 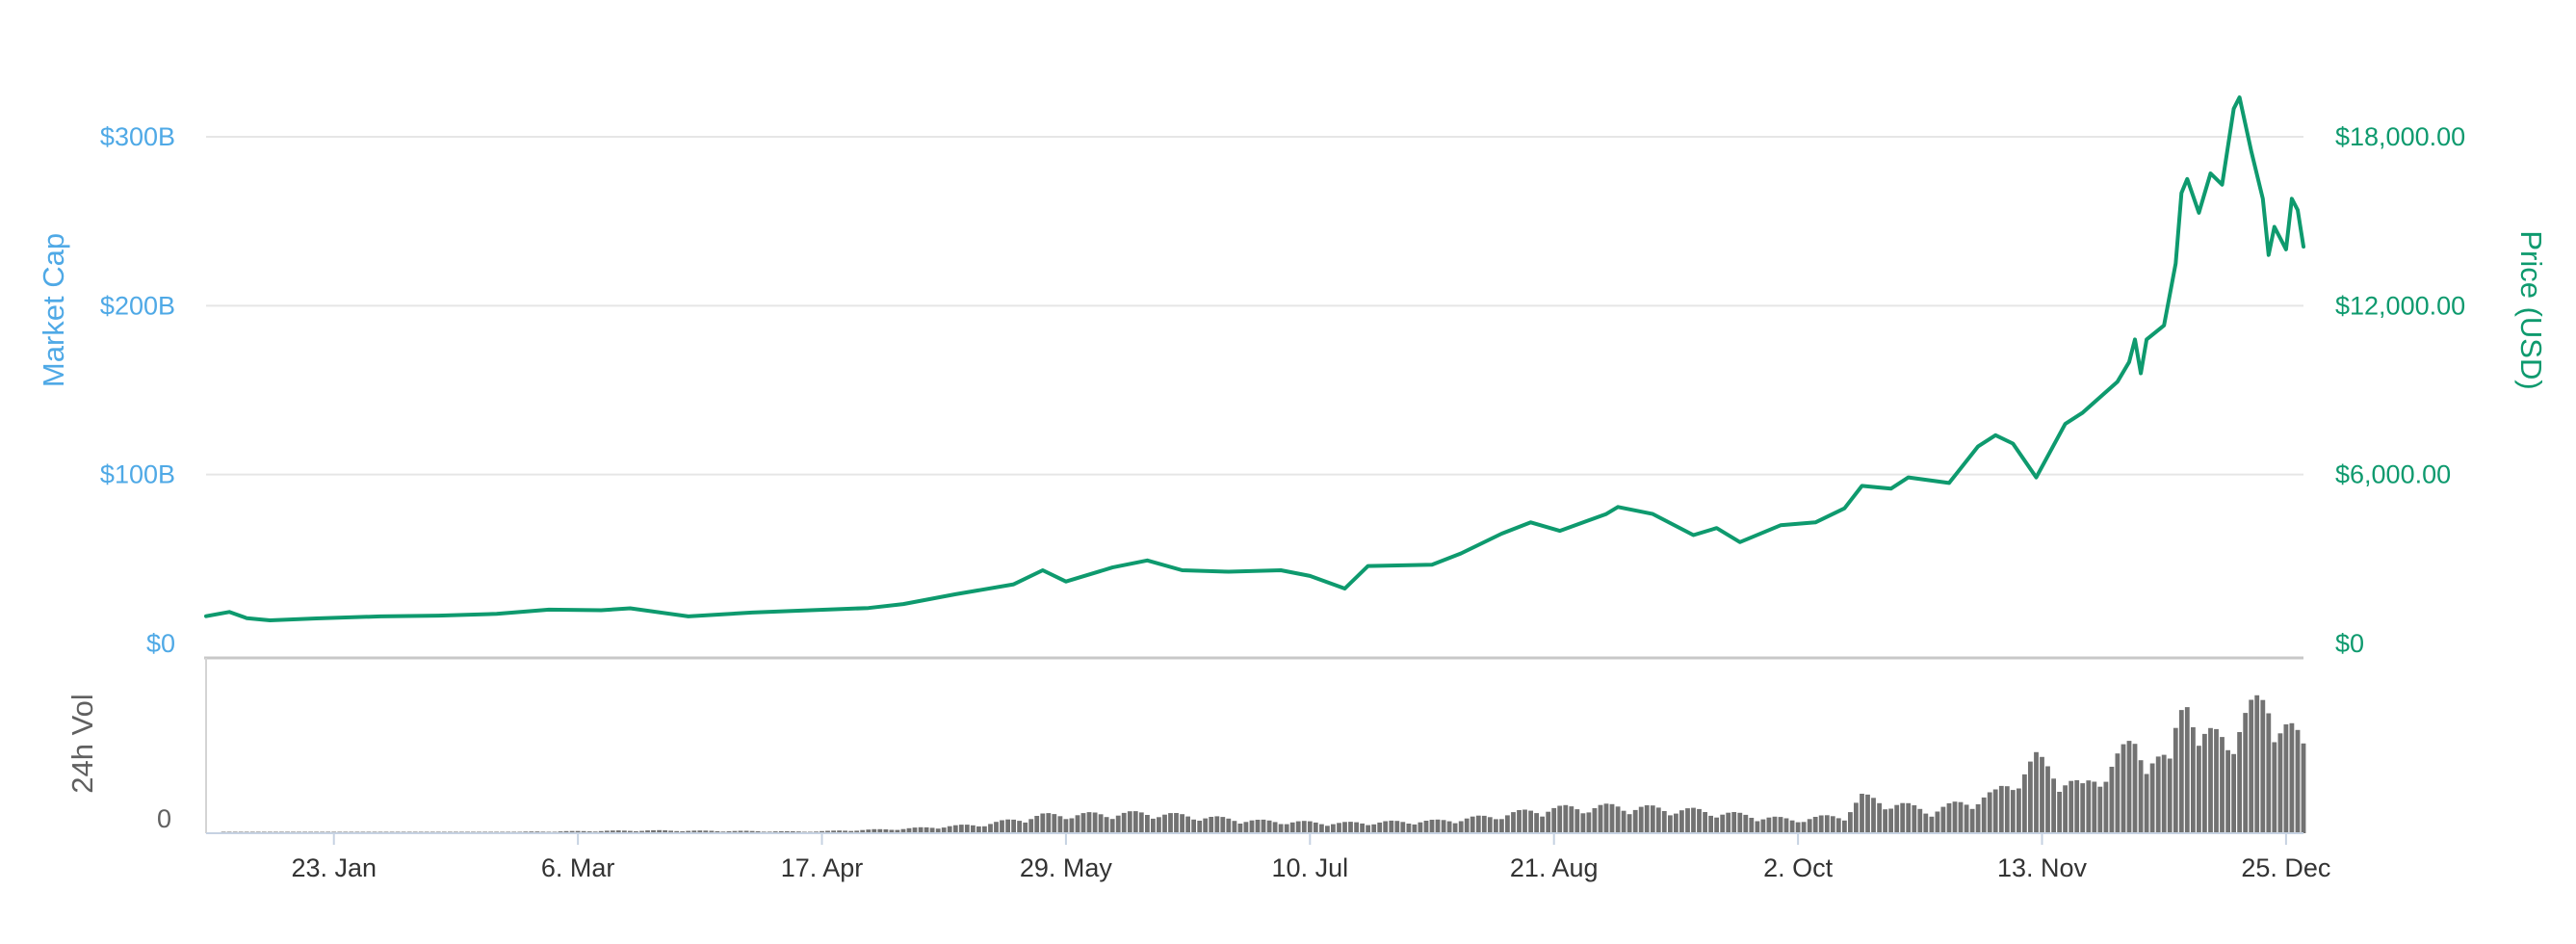 I want to click on market-cap-axis-labels: $0 $100B $200B $300B, so click(x=137, y=390).